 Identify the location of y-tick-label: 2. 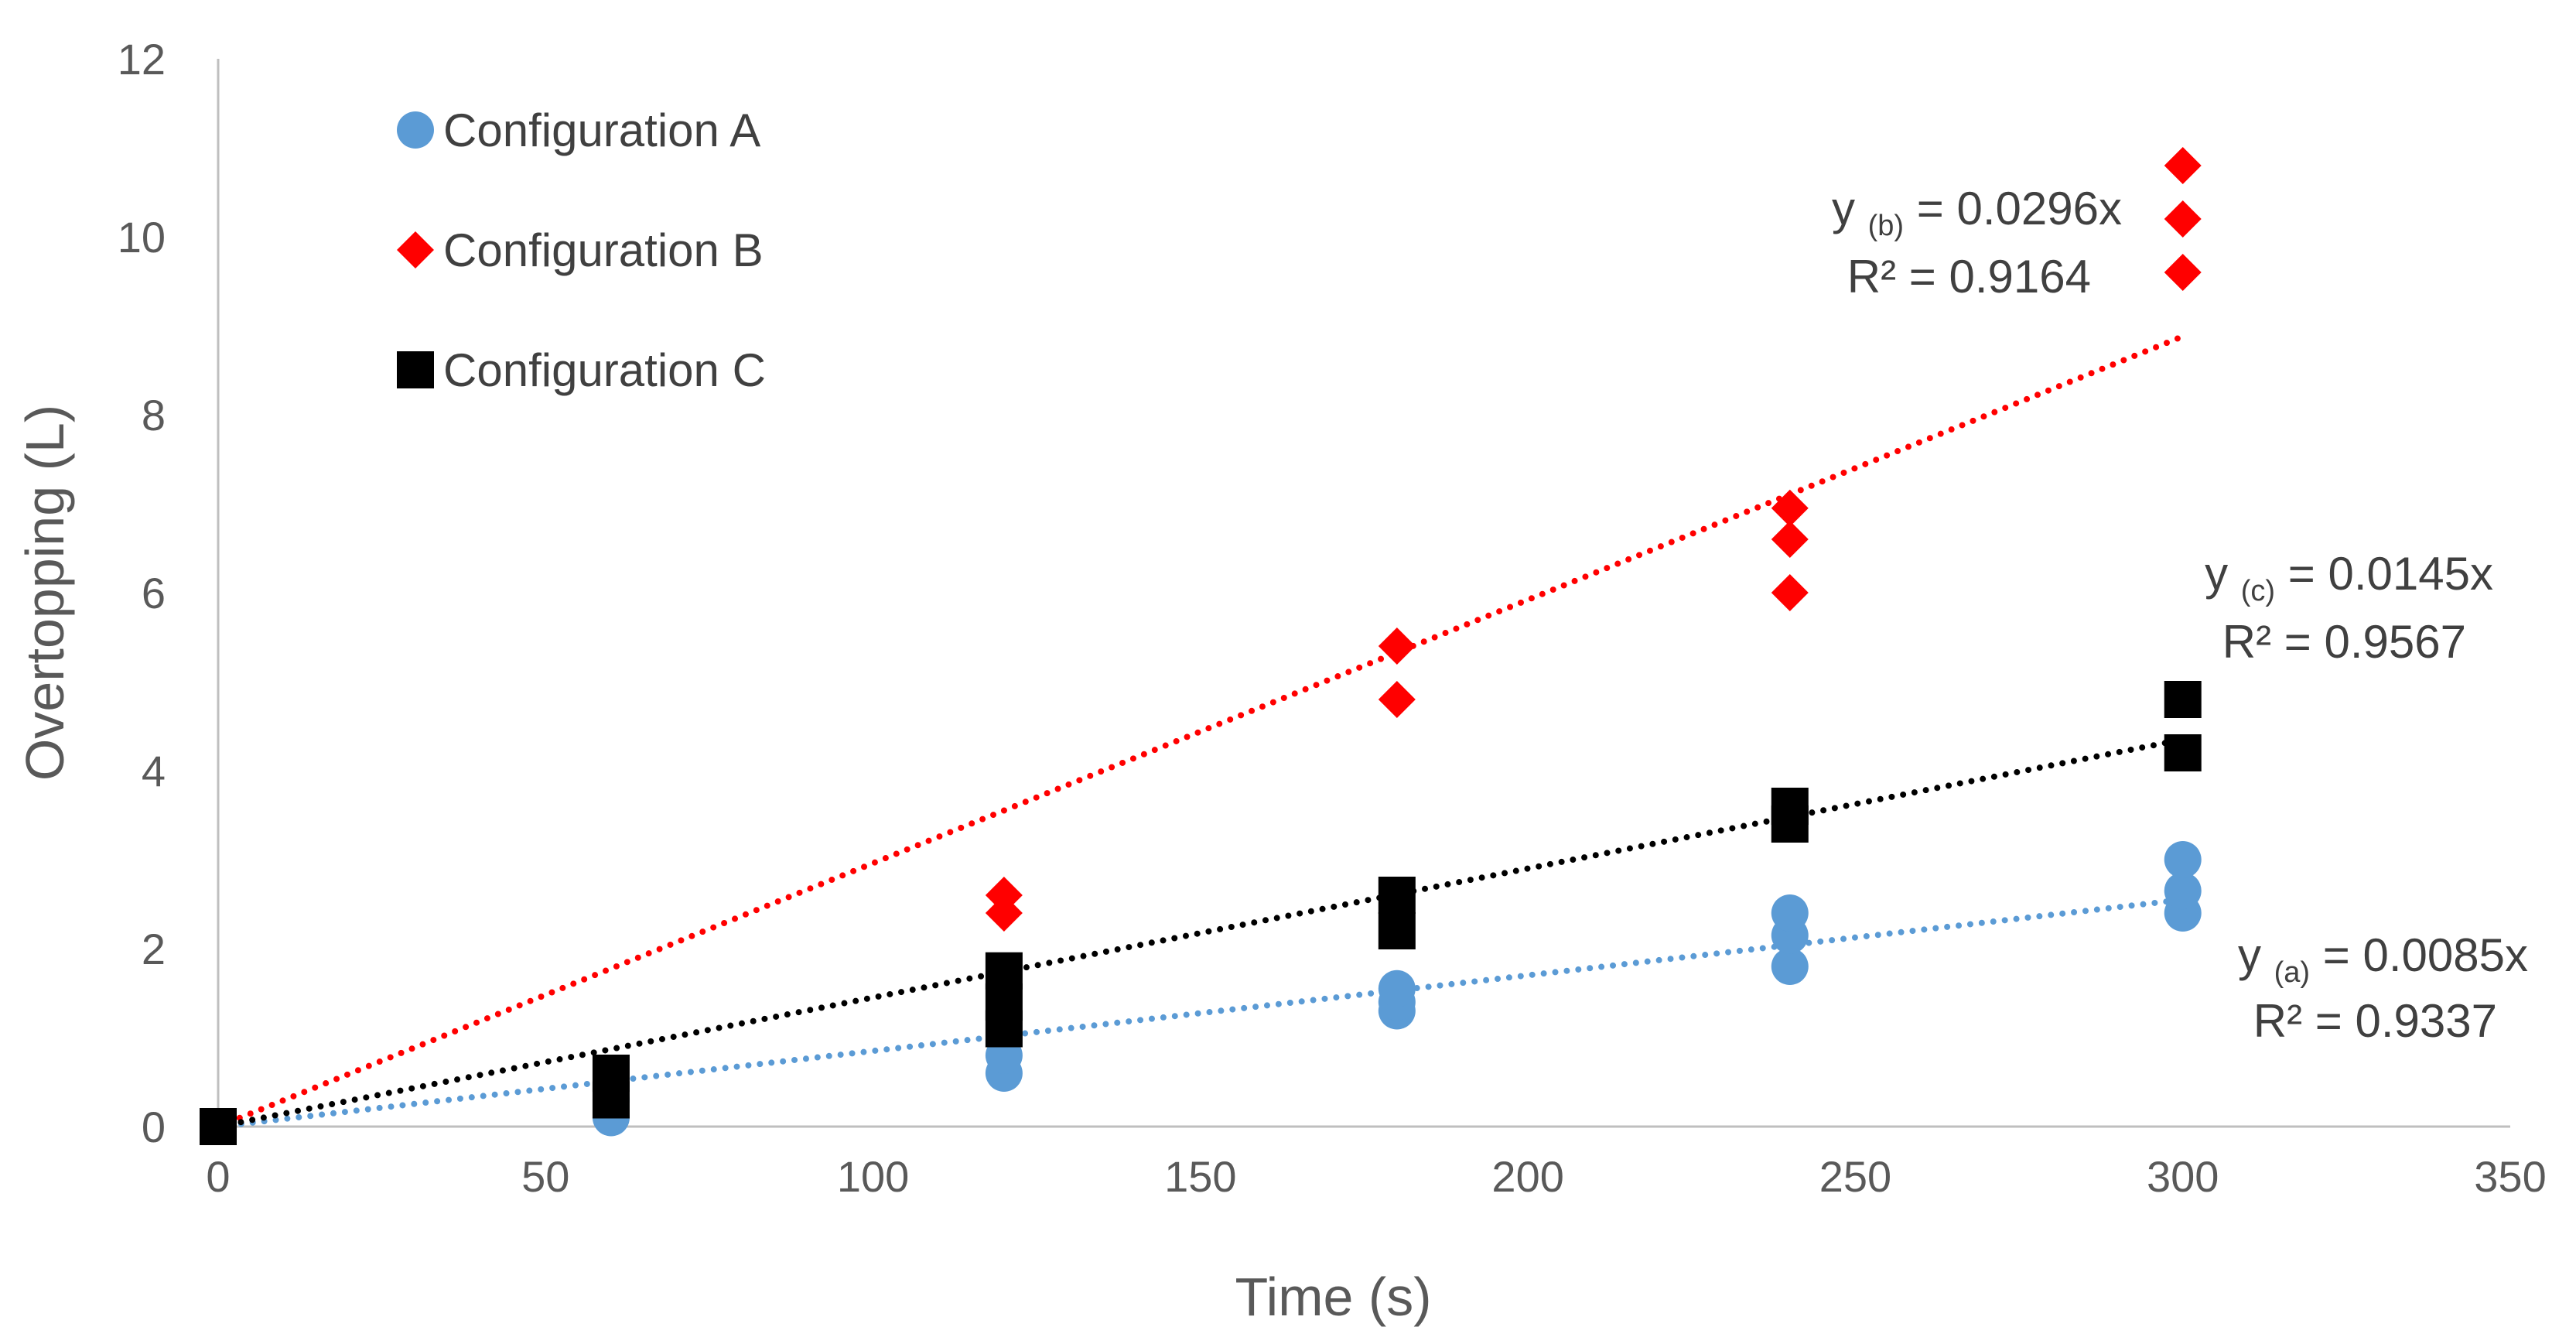
(154, 949).